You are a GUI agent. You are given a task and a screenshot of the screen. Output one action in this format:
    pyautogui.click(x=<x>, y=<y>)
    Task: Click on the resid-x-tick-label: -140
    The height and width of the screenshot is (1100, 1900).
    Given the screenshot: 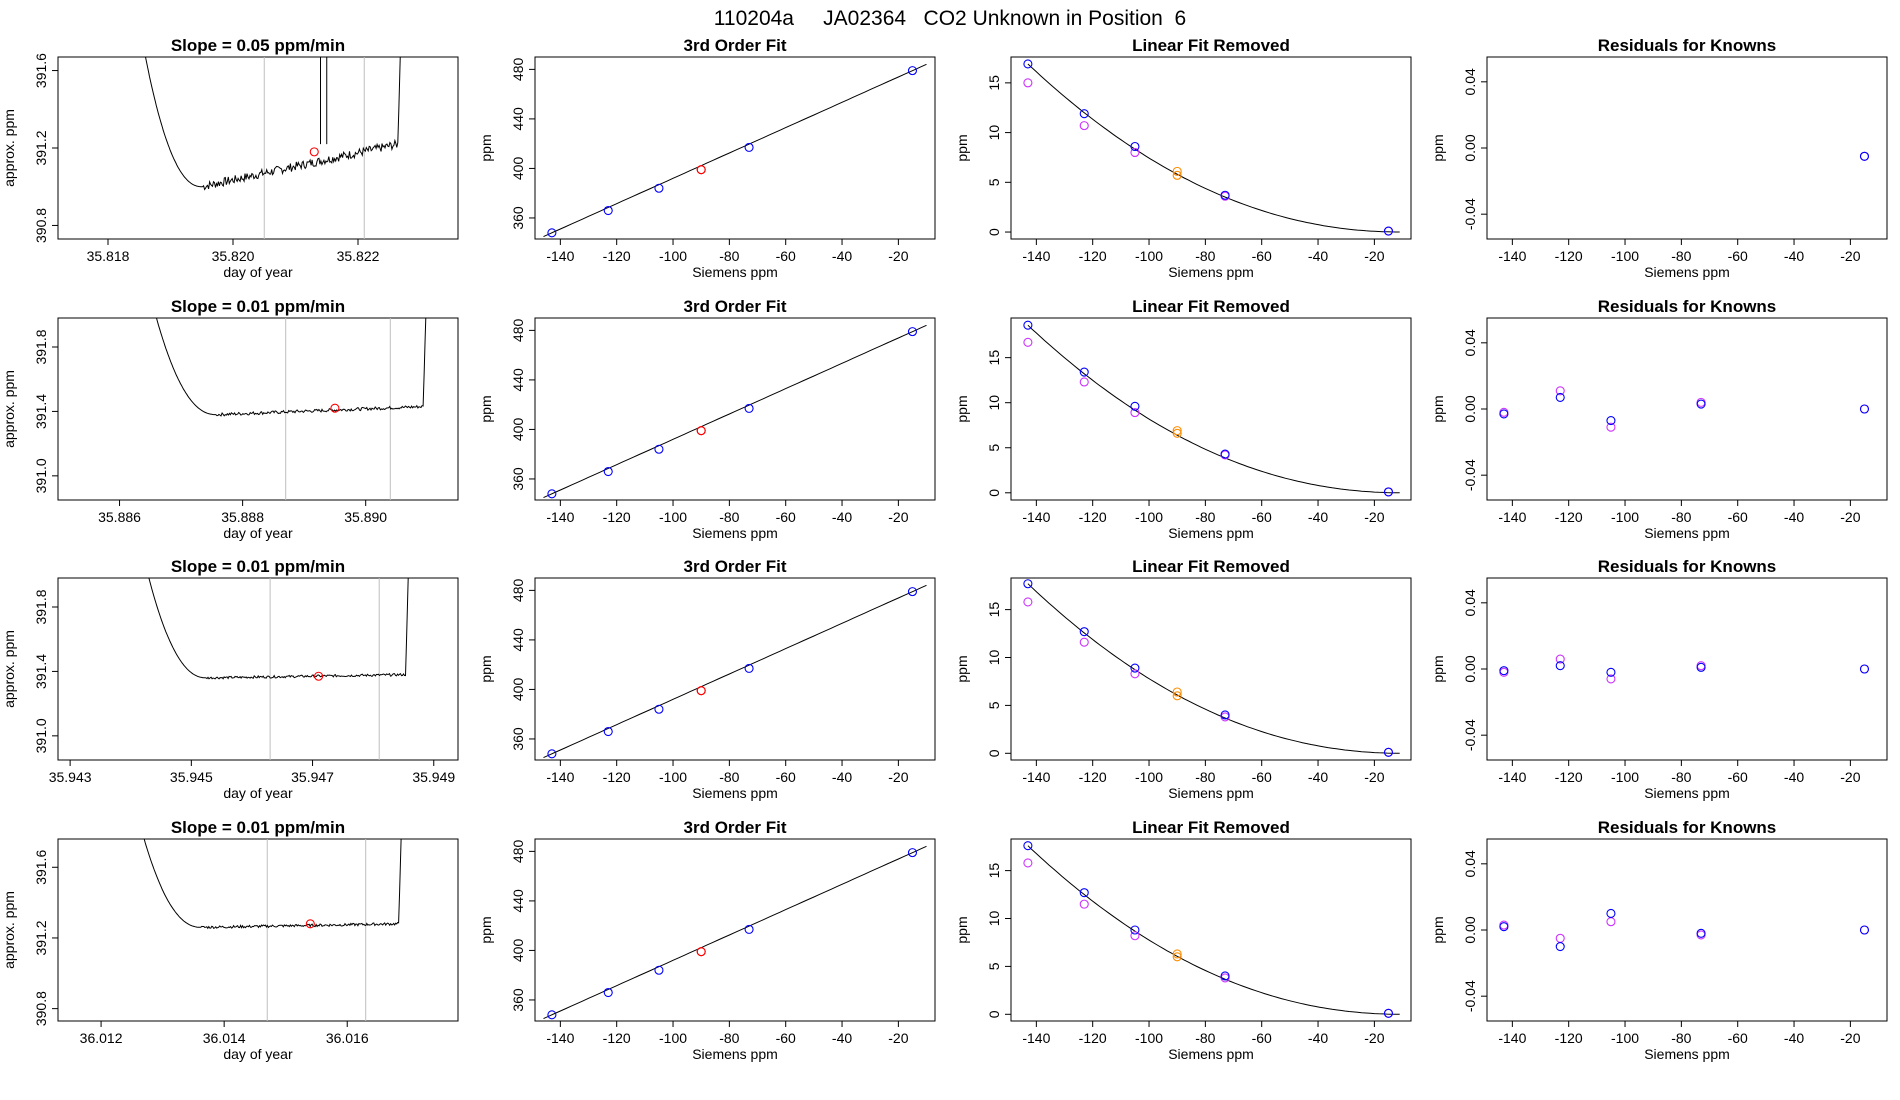 What is the action you would take?
    pyautogui.click(x=1512, y=256)
    